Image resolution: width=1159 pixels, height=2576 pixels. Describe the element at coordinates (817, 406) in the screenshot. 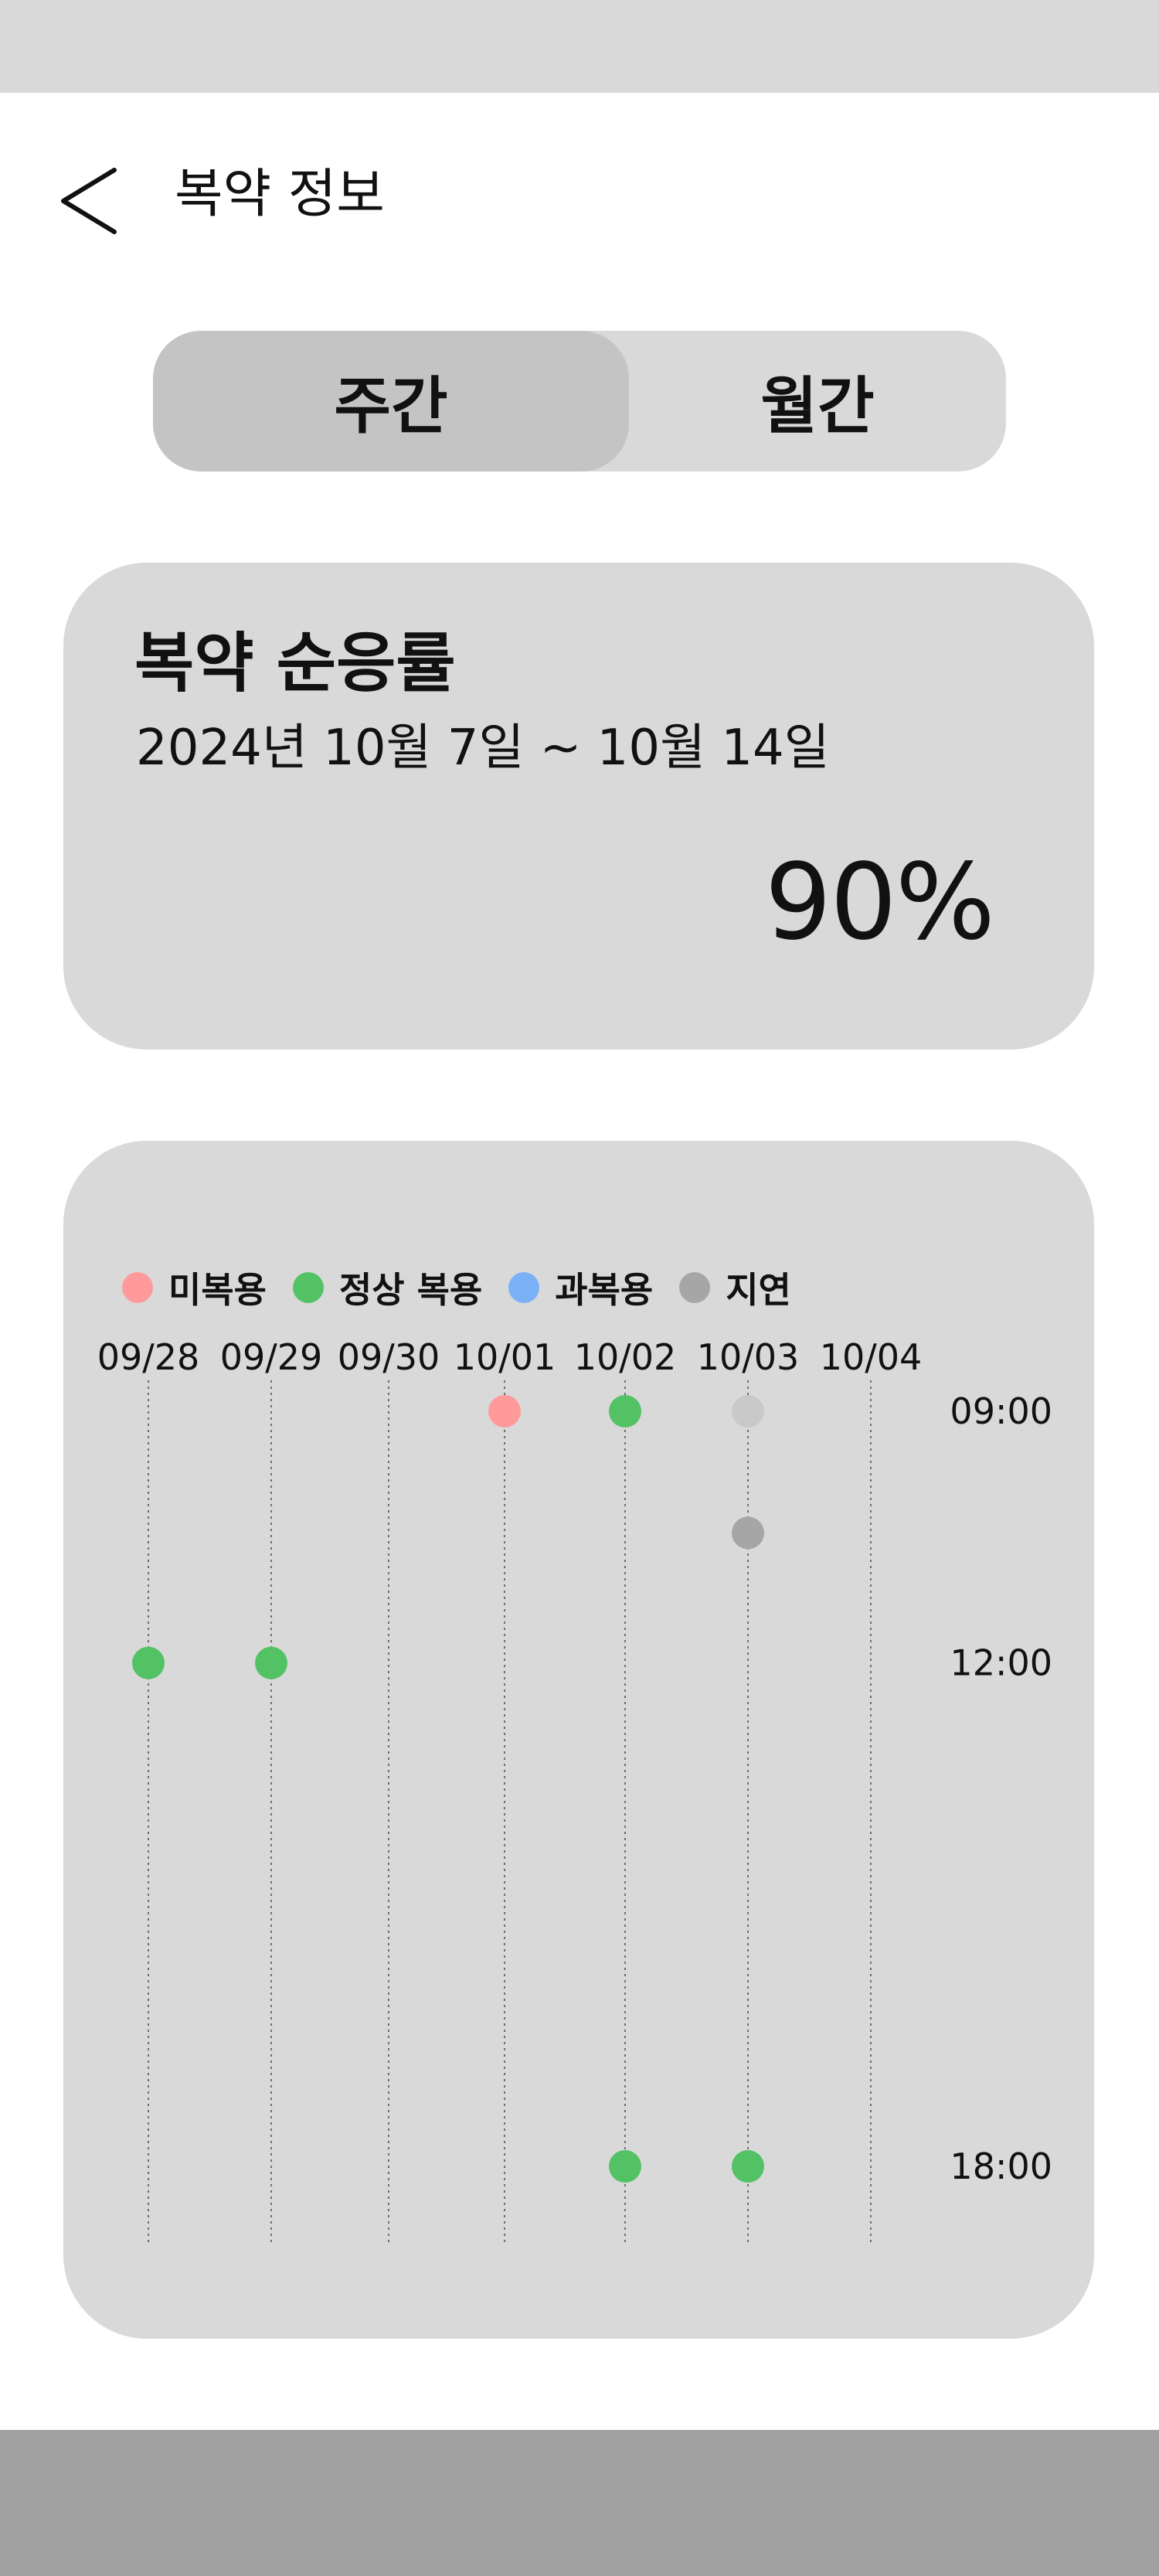

I see `tab-monthly: 월간` at that location.